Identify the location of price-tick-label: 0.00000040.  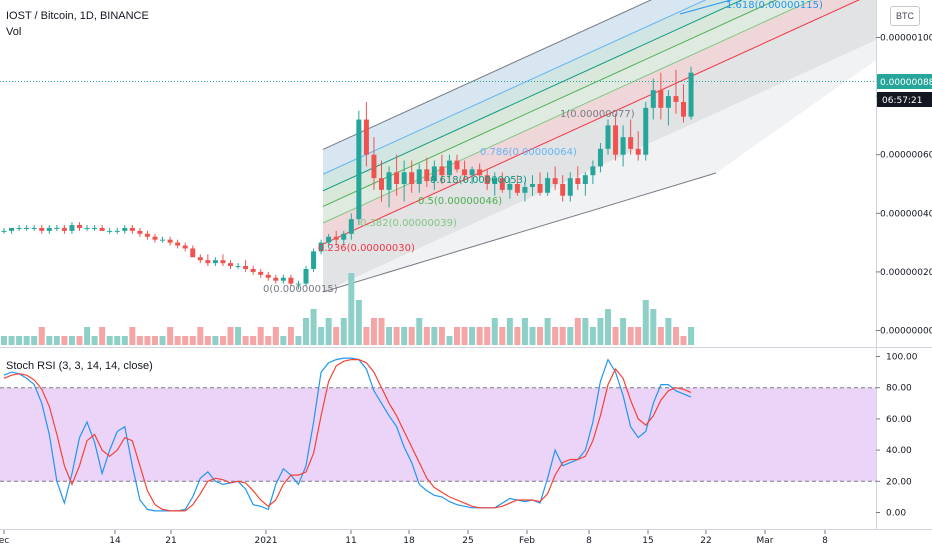
(906, 214).